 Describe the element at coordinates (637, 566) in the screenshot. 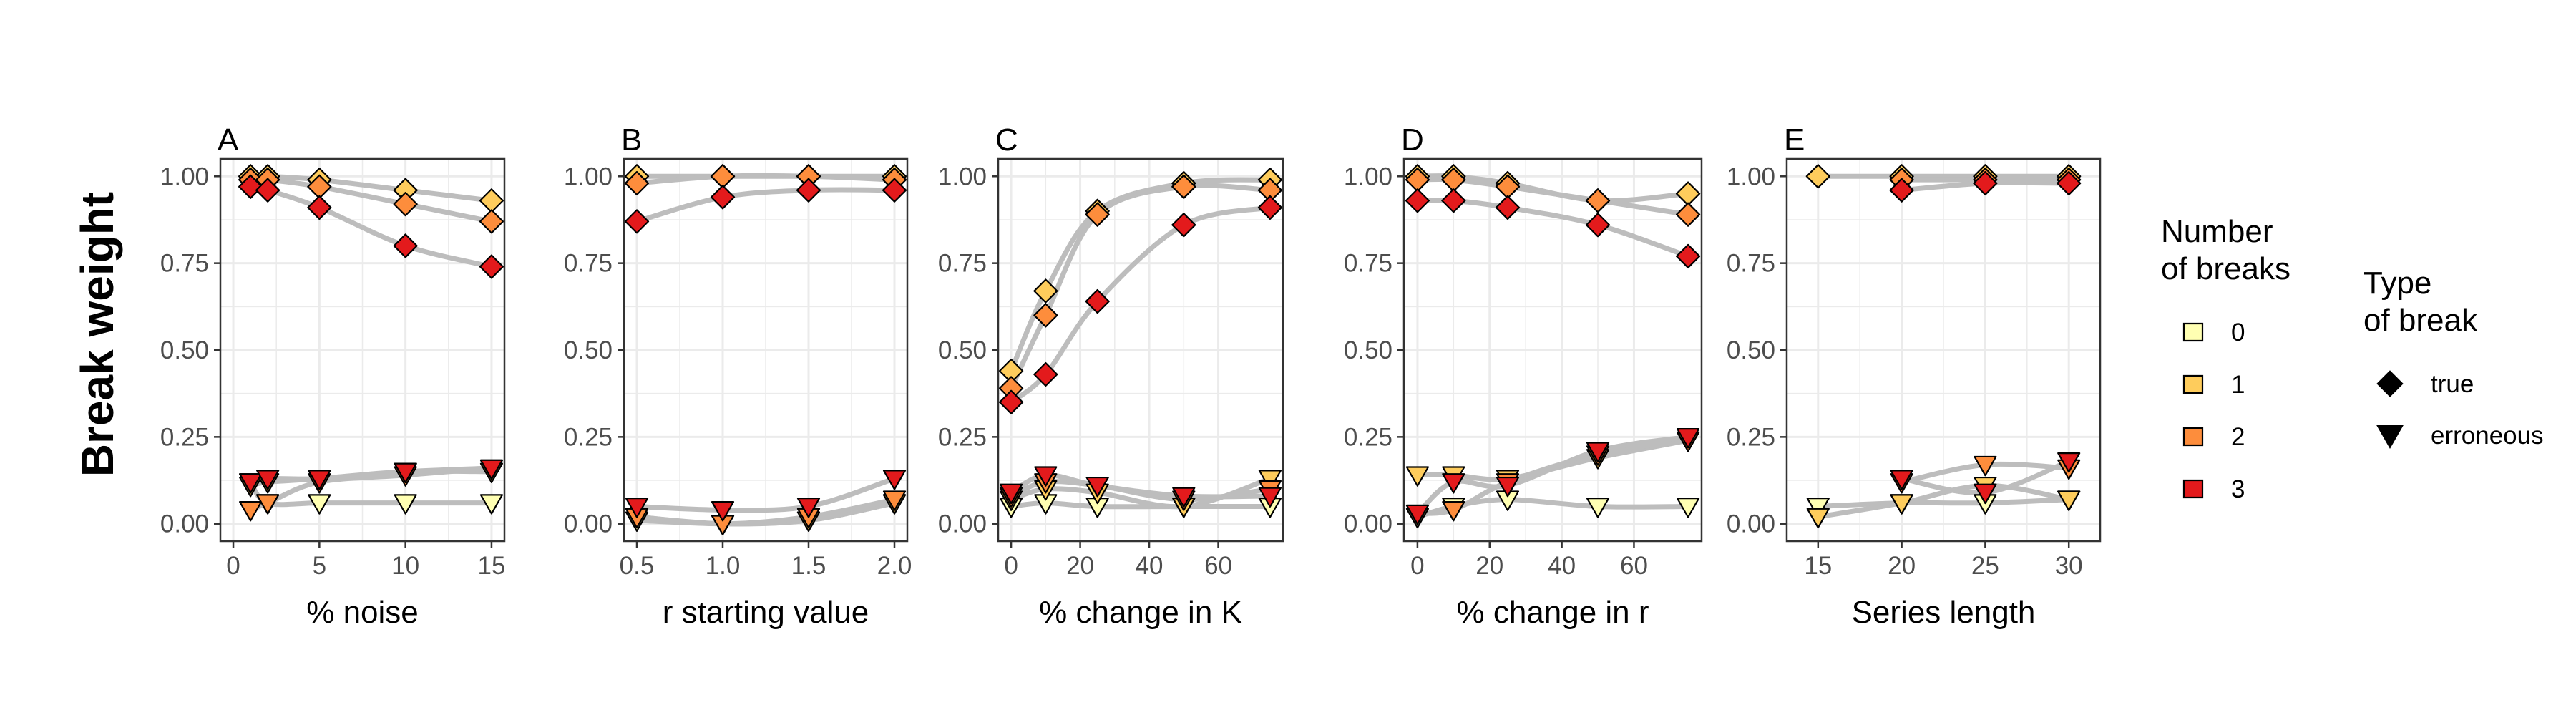

I see `x-tick-label: 0.5` at that location.